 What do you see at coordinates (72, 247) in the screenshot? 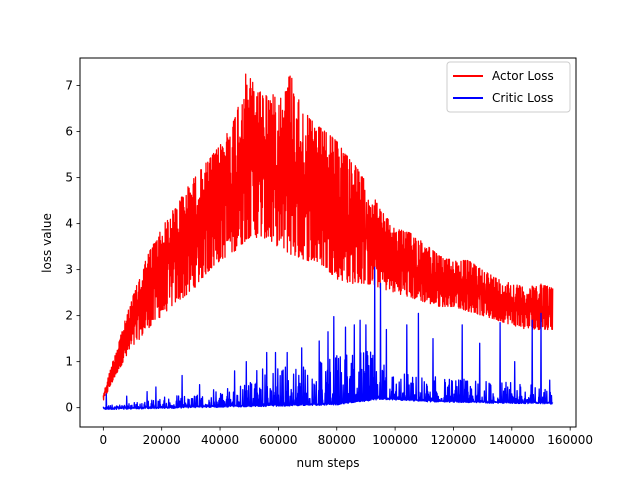
I see `y-axis: 0 1 2 3 4 5 6 7` at bounding box center [72, 247].